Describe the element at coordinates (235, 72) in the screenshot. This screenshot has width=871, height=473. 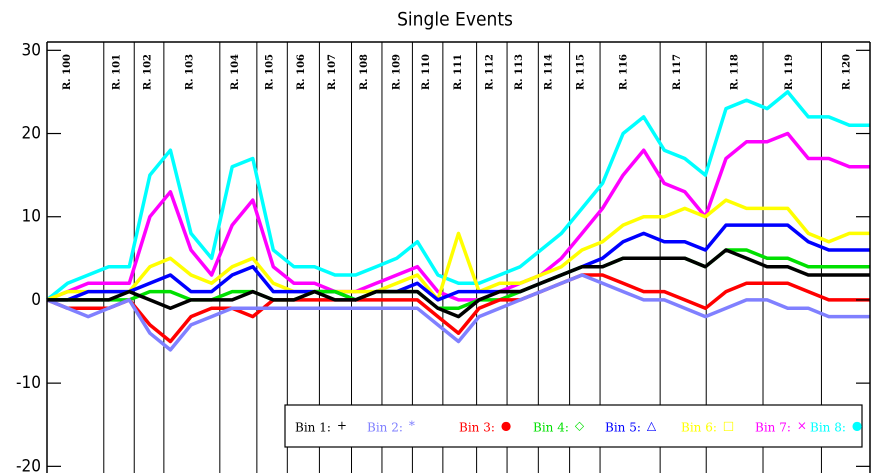
I see `run-label: R. 104` at that location.